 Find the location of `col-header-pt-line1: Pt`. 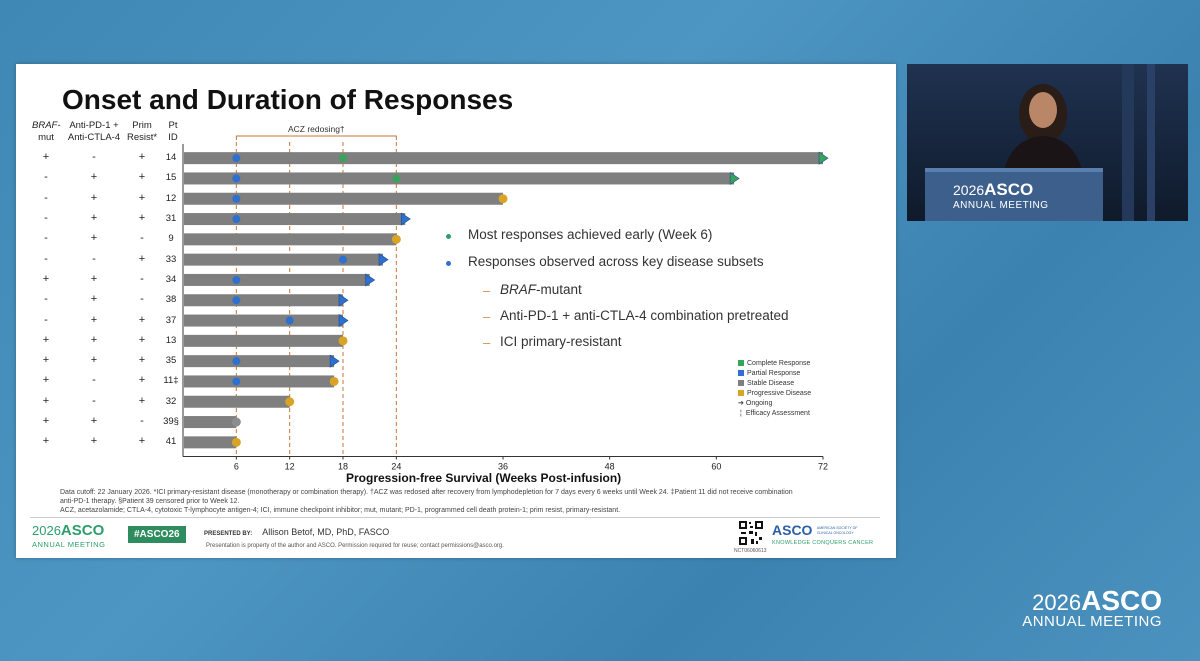

col-header-pt-line1: Pt is located at coordinates (173, 125).